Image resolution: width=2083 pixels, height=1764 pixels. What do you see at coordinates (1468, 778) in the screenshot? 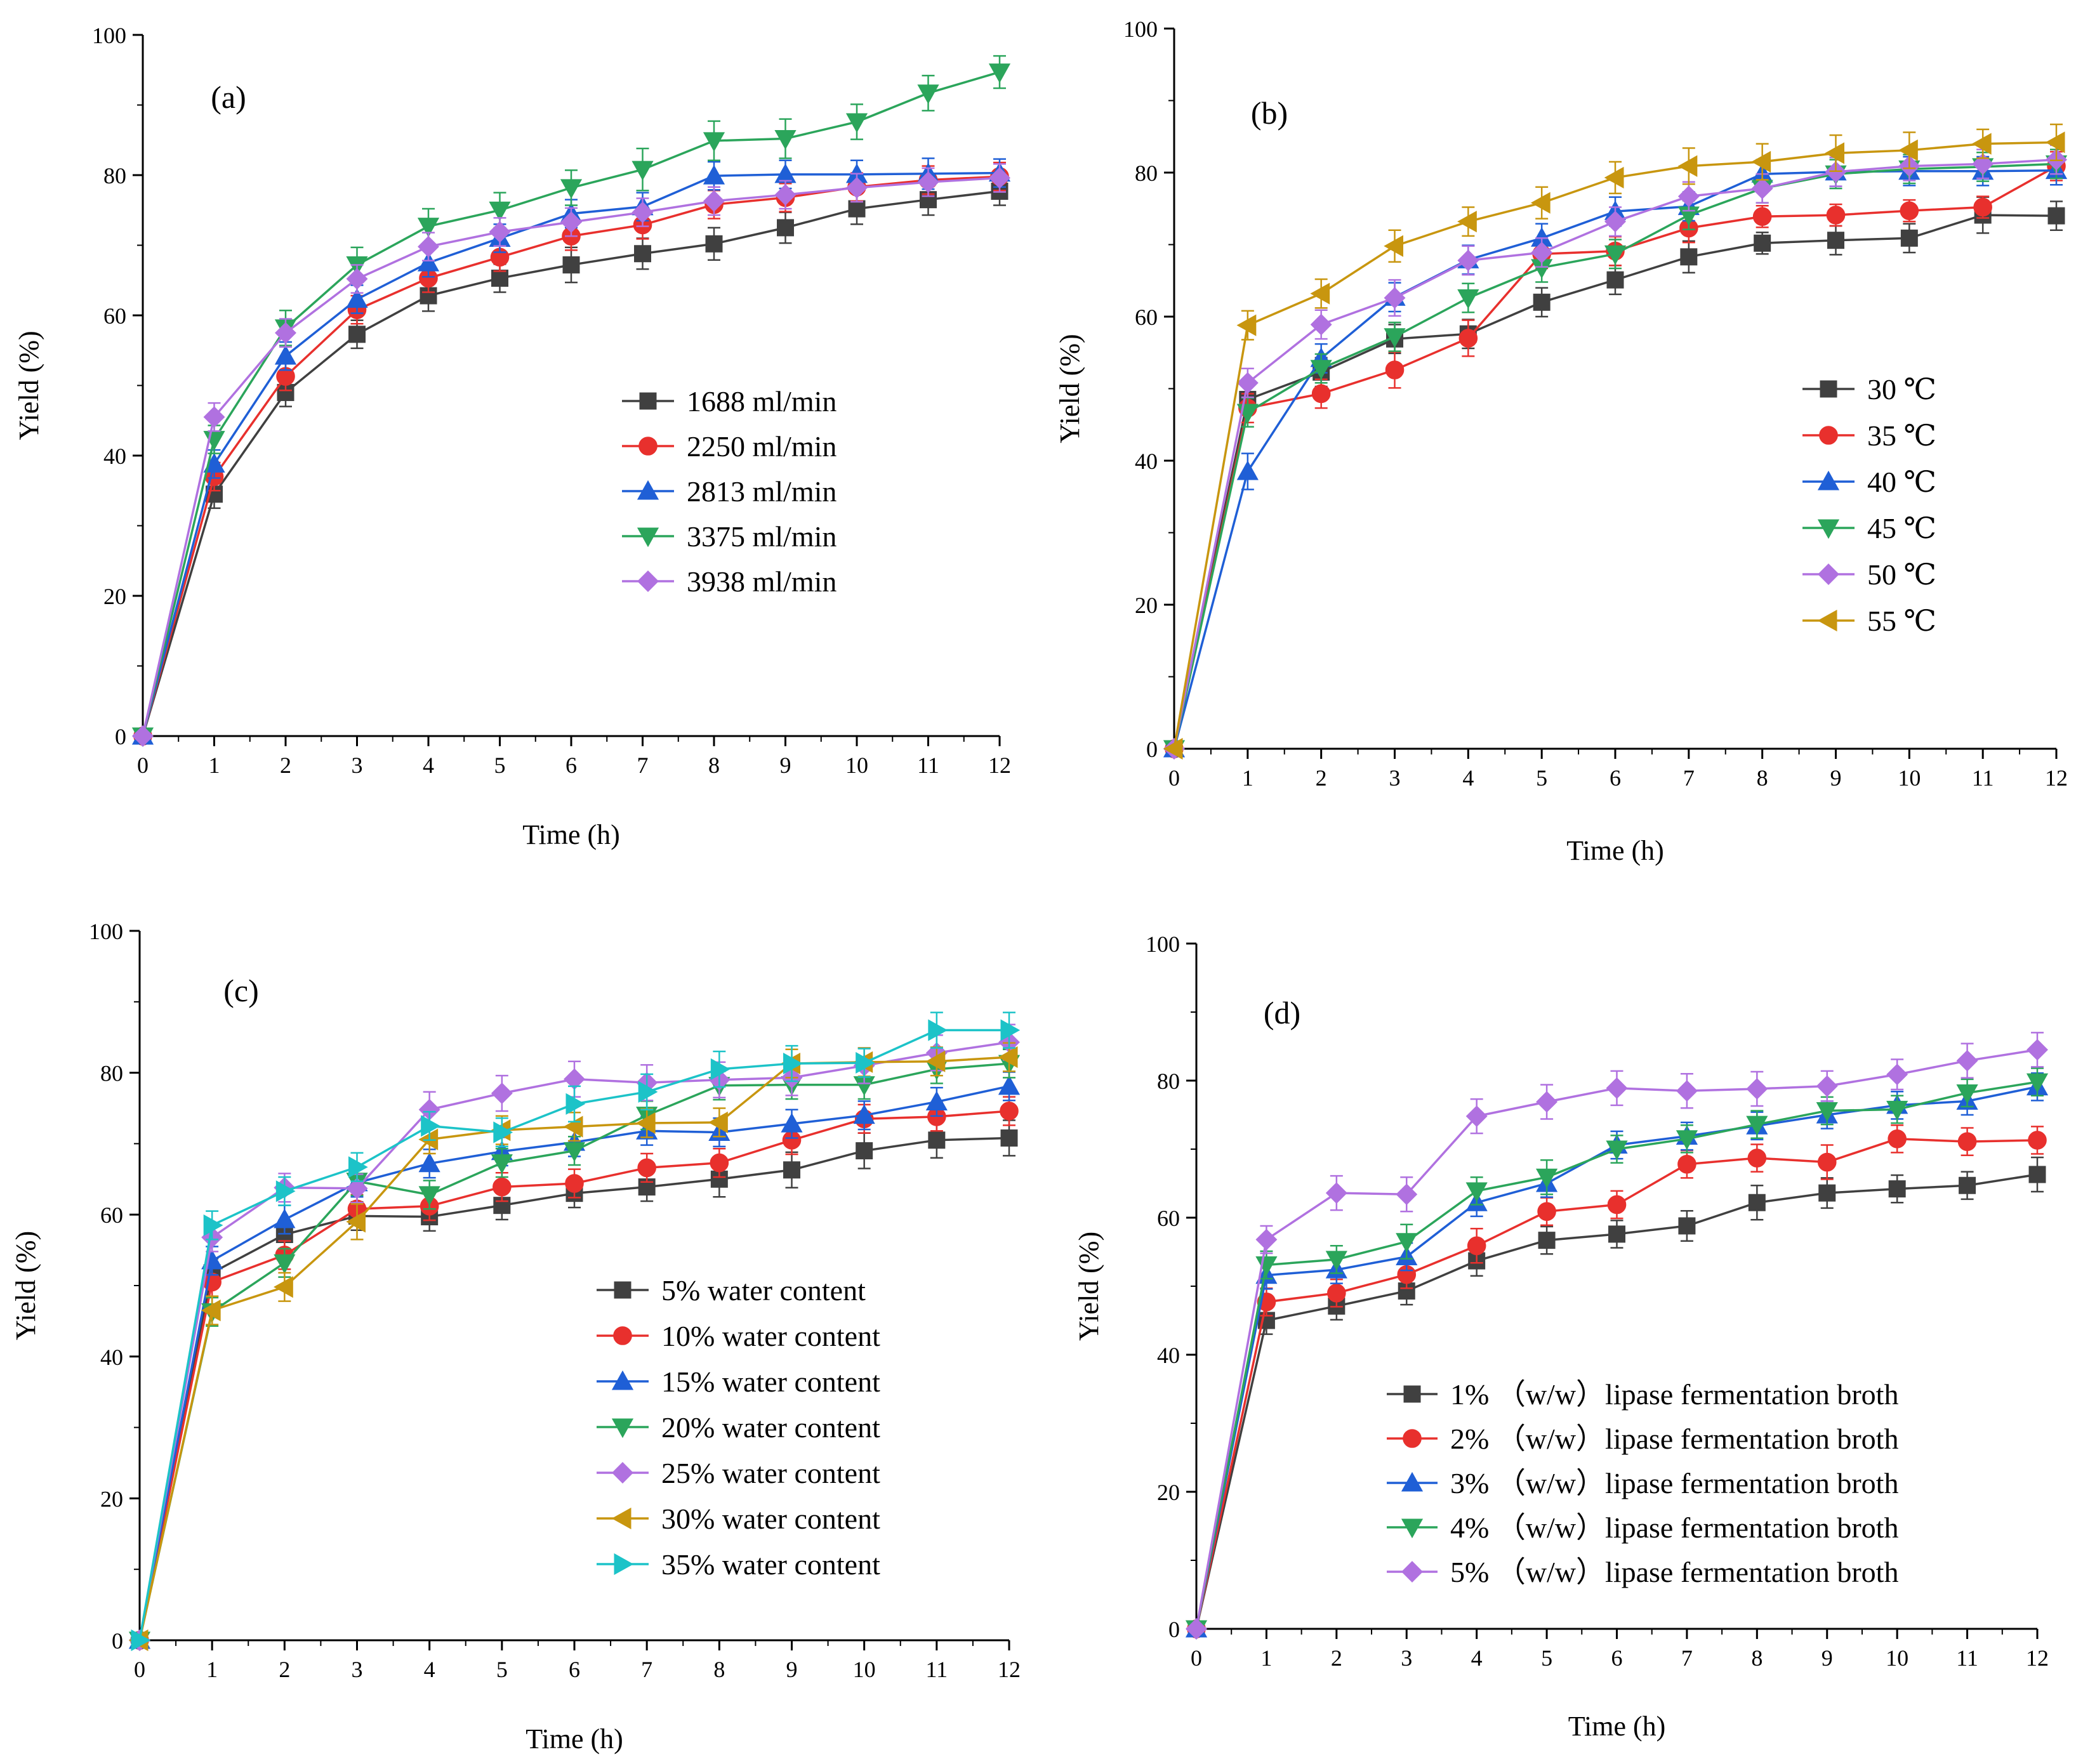
I see `x-tick-label: 4` at bounding box center [1468, 778].